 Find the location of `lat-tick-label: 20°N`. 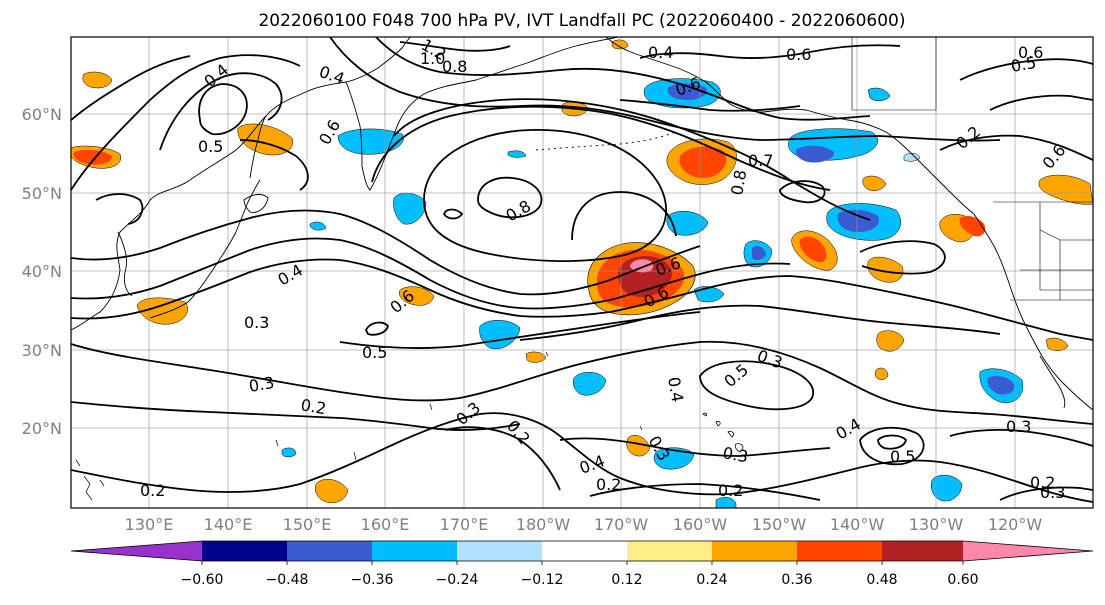

lat-tick-label: 20°N is located at coordinates (42, 428).